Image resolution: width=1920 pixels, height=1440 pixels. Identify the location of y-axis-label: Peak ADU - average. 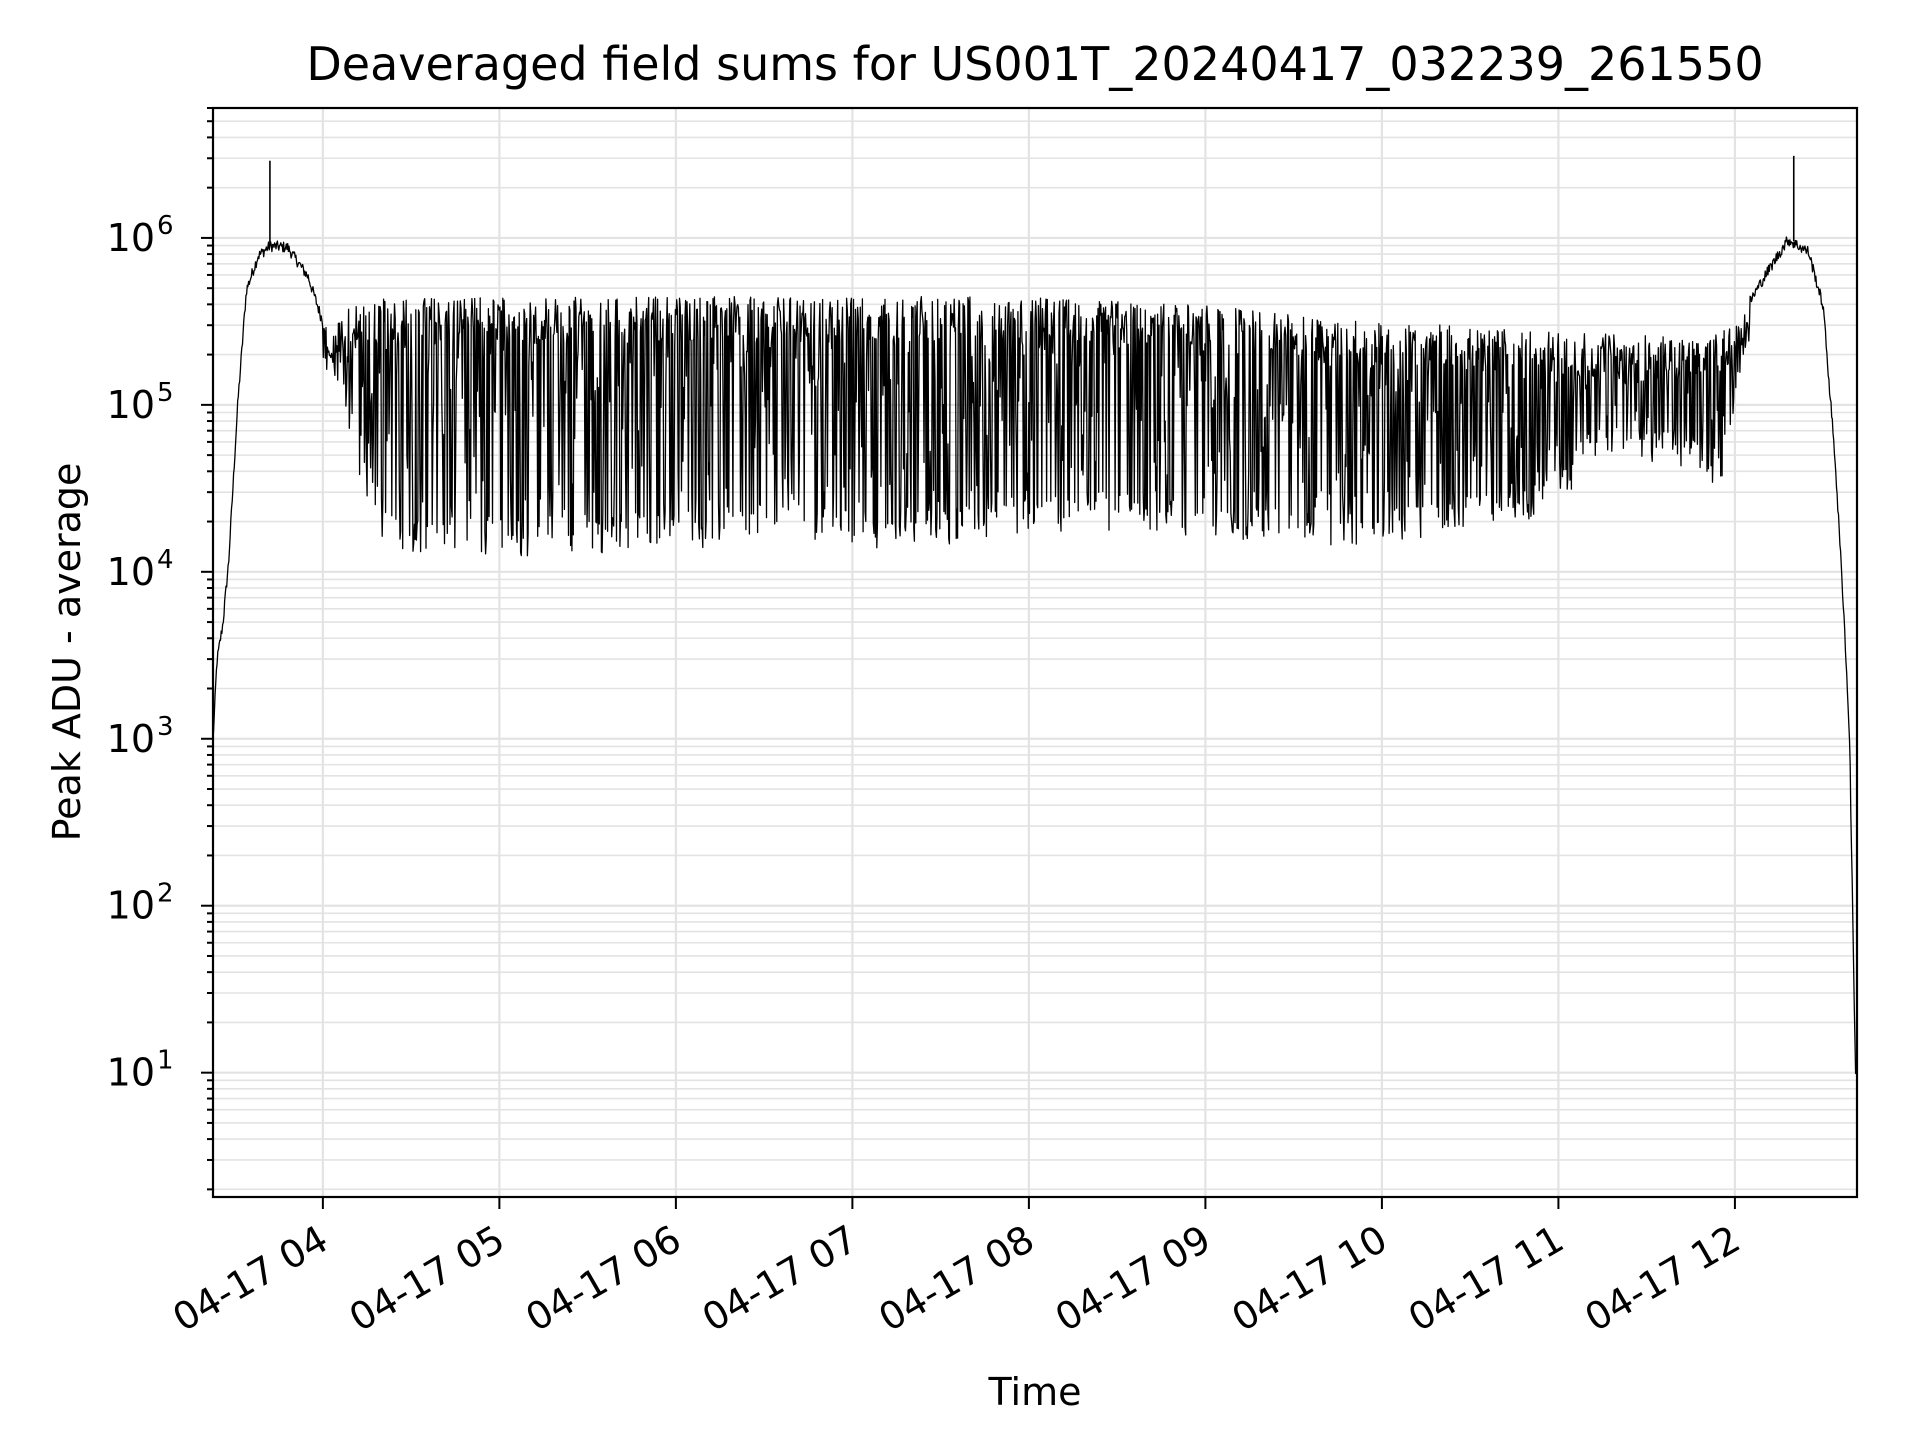
(67, 652).